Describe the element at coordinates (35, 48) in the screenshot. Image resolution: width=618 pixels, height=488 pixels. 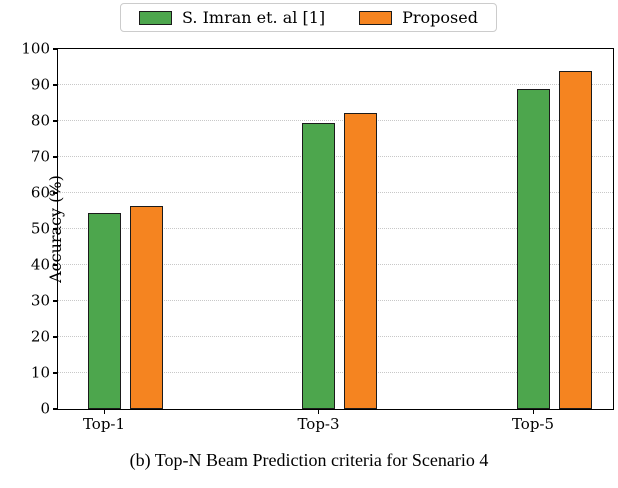
I see `y-tick-label: 100` at that location.